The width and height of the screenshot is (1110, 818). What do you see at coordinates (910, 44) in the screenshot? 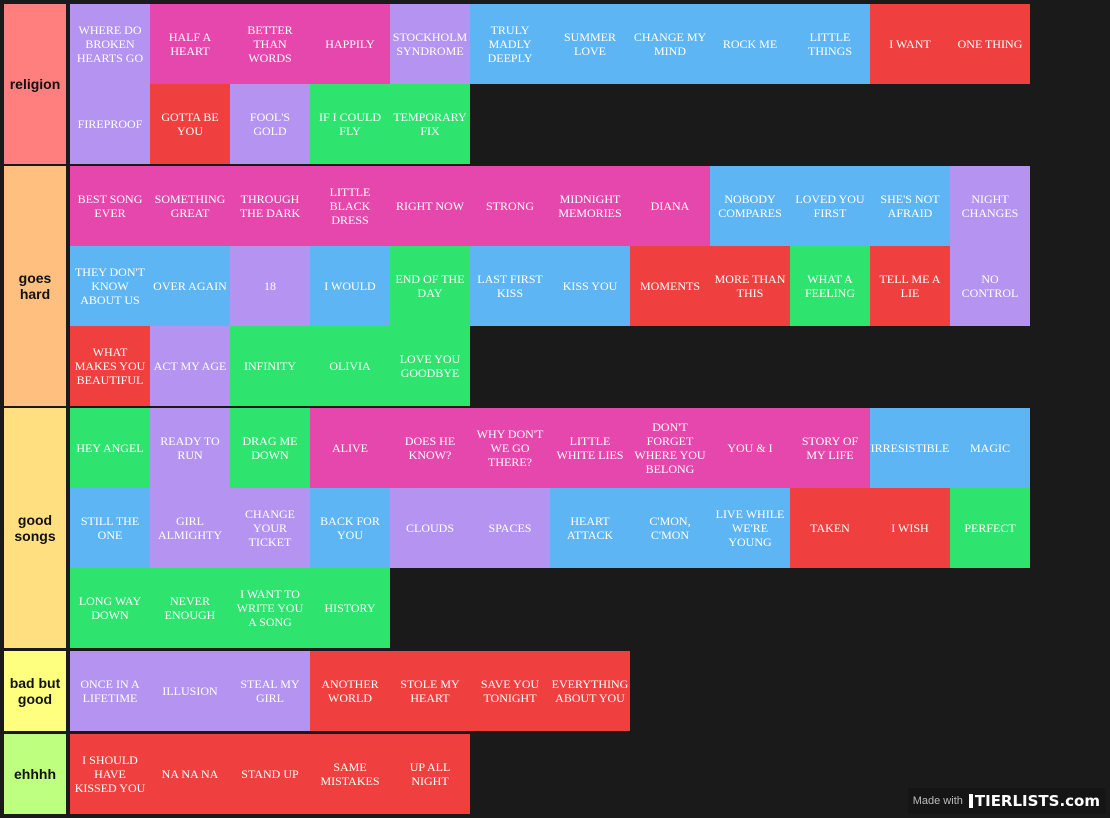
I see `tier-item-i-want: I WANT` at bounding box center [910, 44].